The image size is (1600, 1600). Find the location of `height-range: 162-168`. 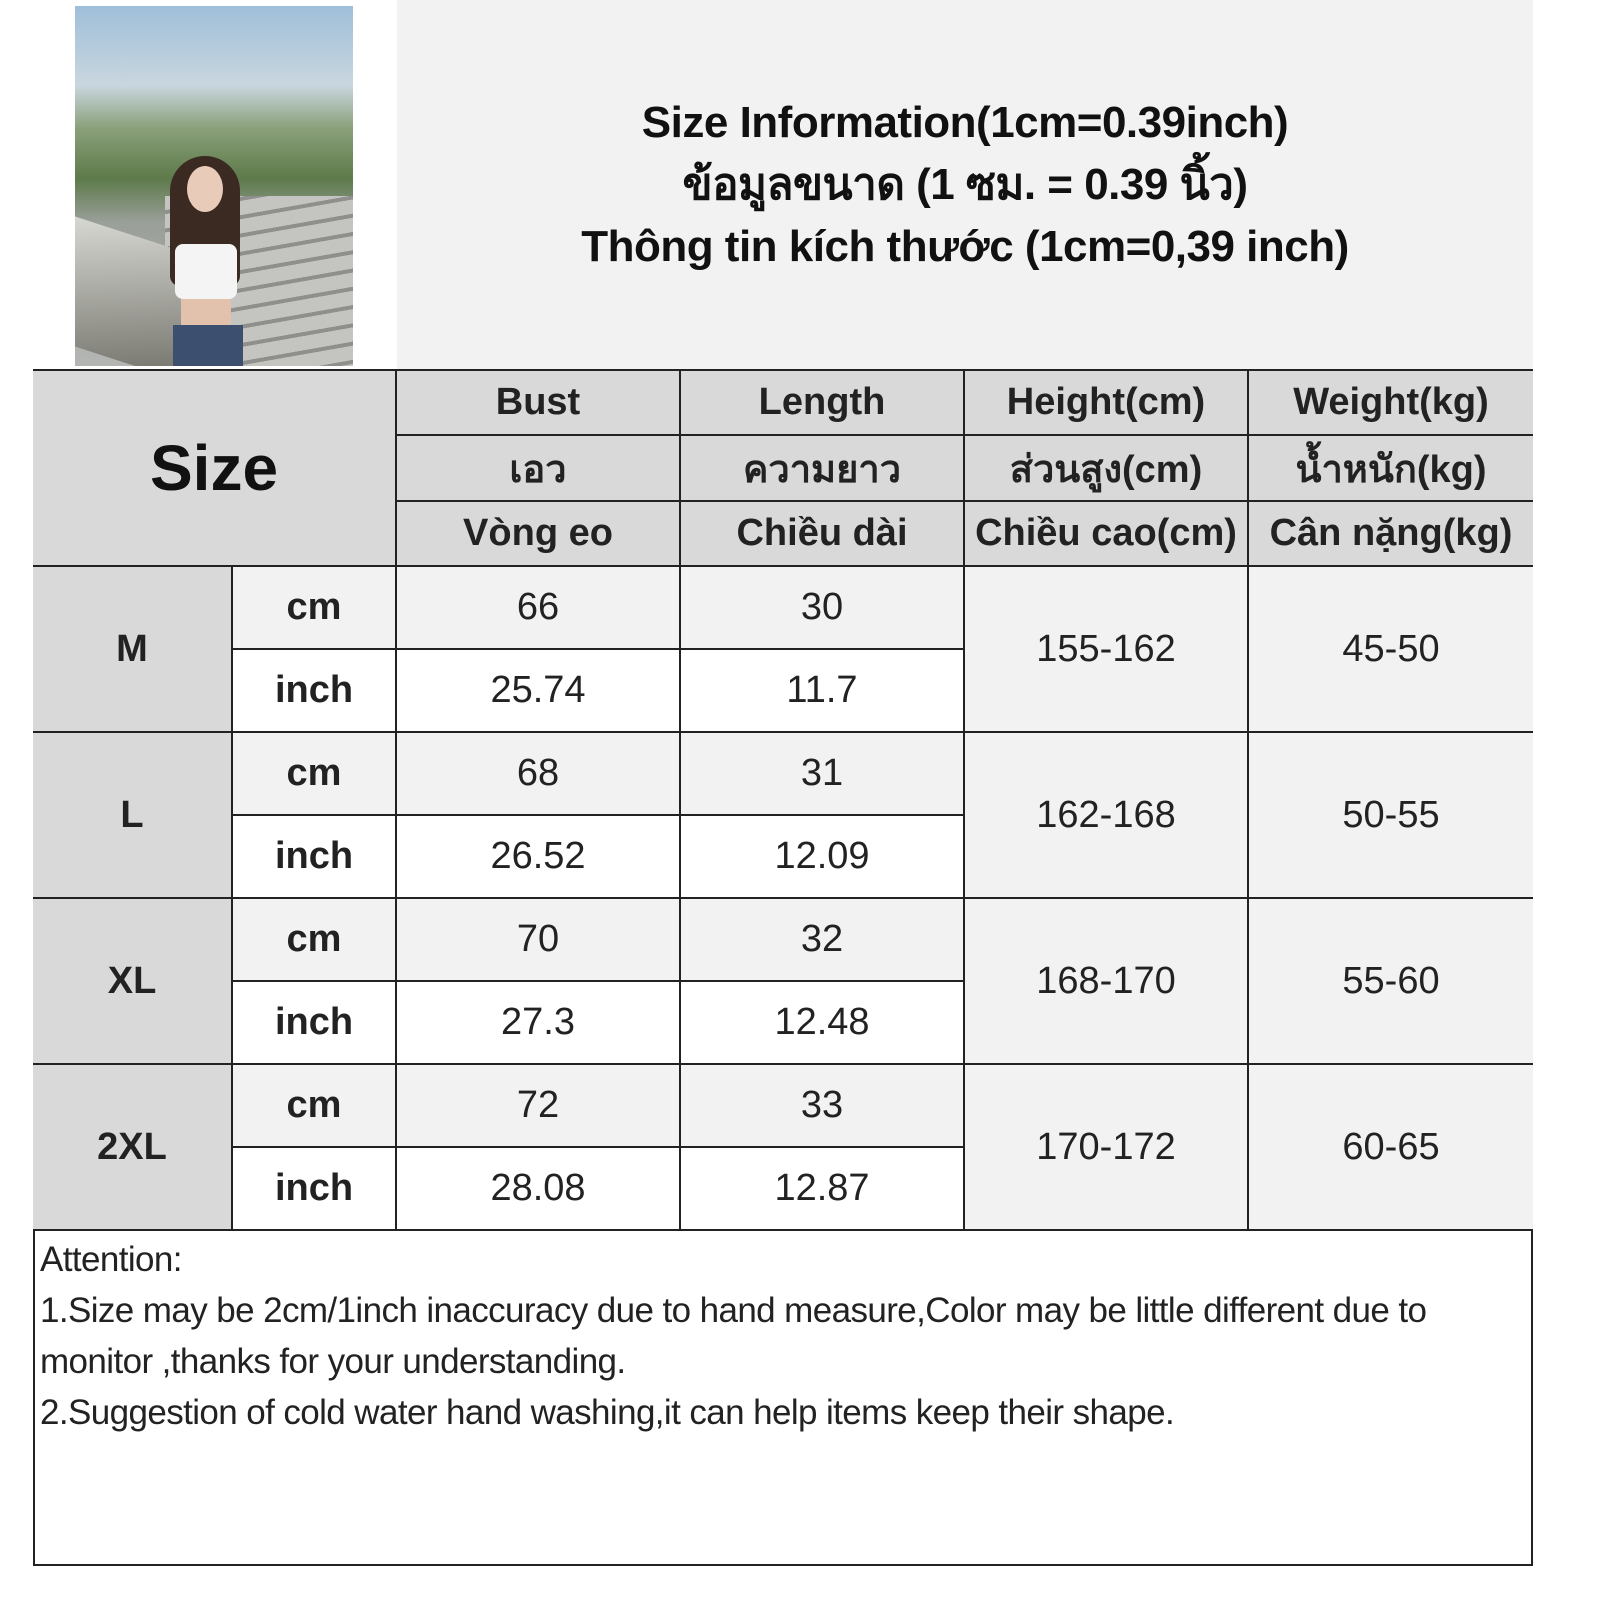

height-range: 162-168 is located at coordinates (1107, 816).